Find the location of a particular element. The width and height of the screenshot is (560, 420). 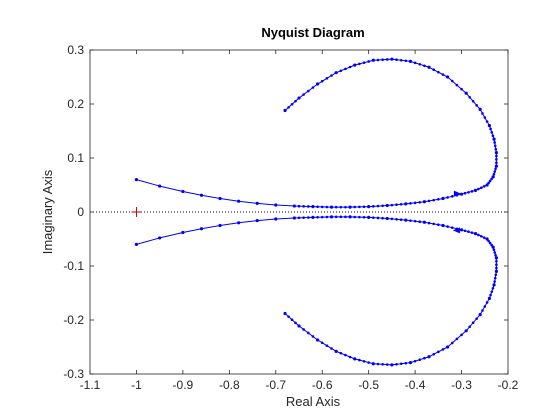

direction-arrows is located at coordinates (456, 212).